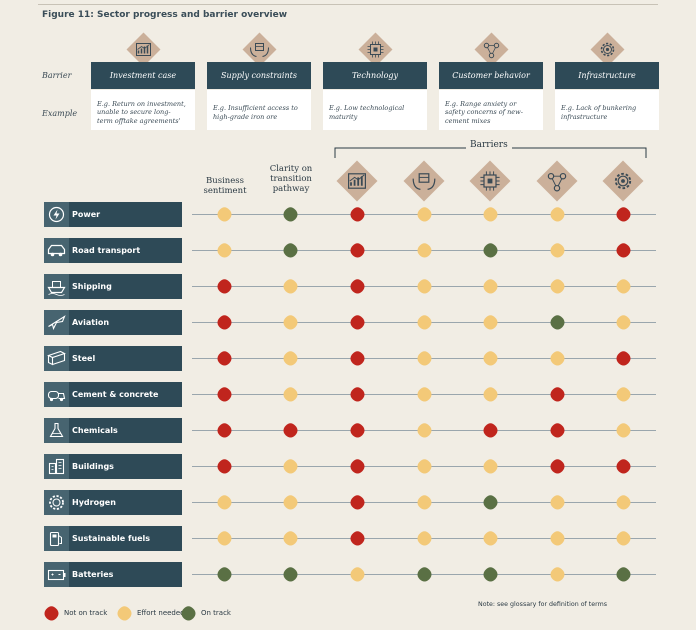 The image size is (696, 630). What do you see at coordinates (143, 49) in the screenshot?
I see `chart-growth-icon` at bounding box center [143, 49].